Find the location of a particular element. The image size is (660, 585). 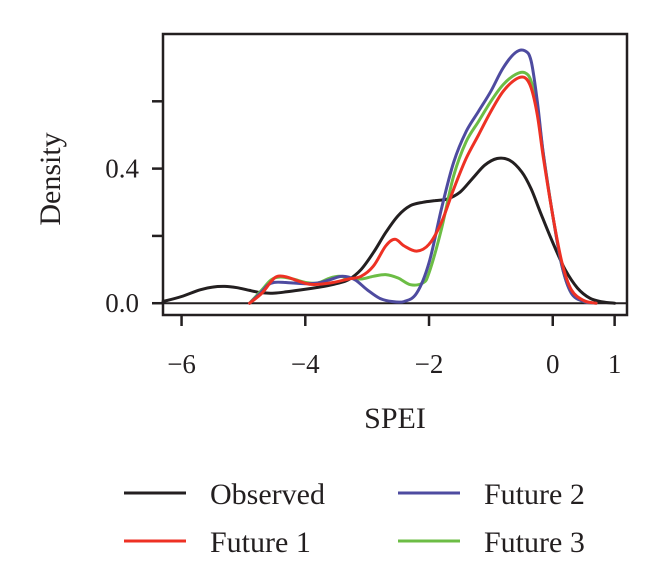

x-tick-label: 0 is located at coordinates (553, 364).